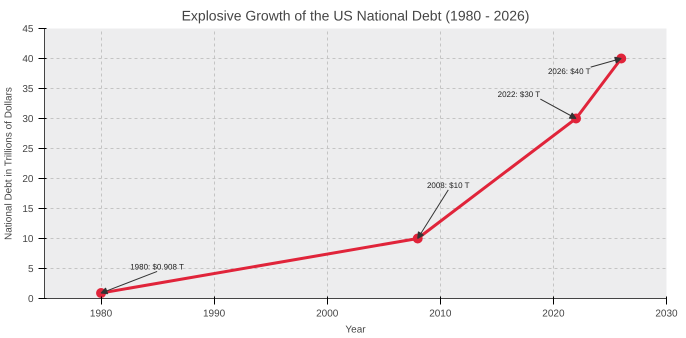 The height and width of the screenshot is (338, 686). Describe the element at coordinates (8, 163) in the screenshot. I see `y-axis-title: National Debt in Trillions of Dollars` at that location.